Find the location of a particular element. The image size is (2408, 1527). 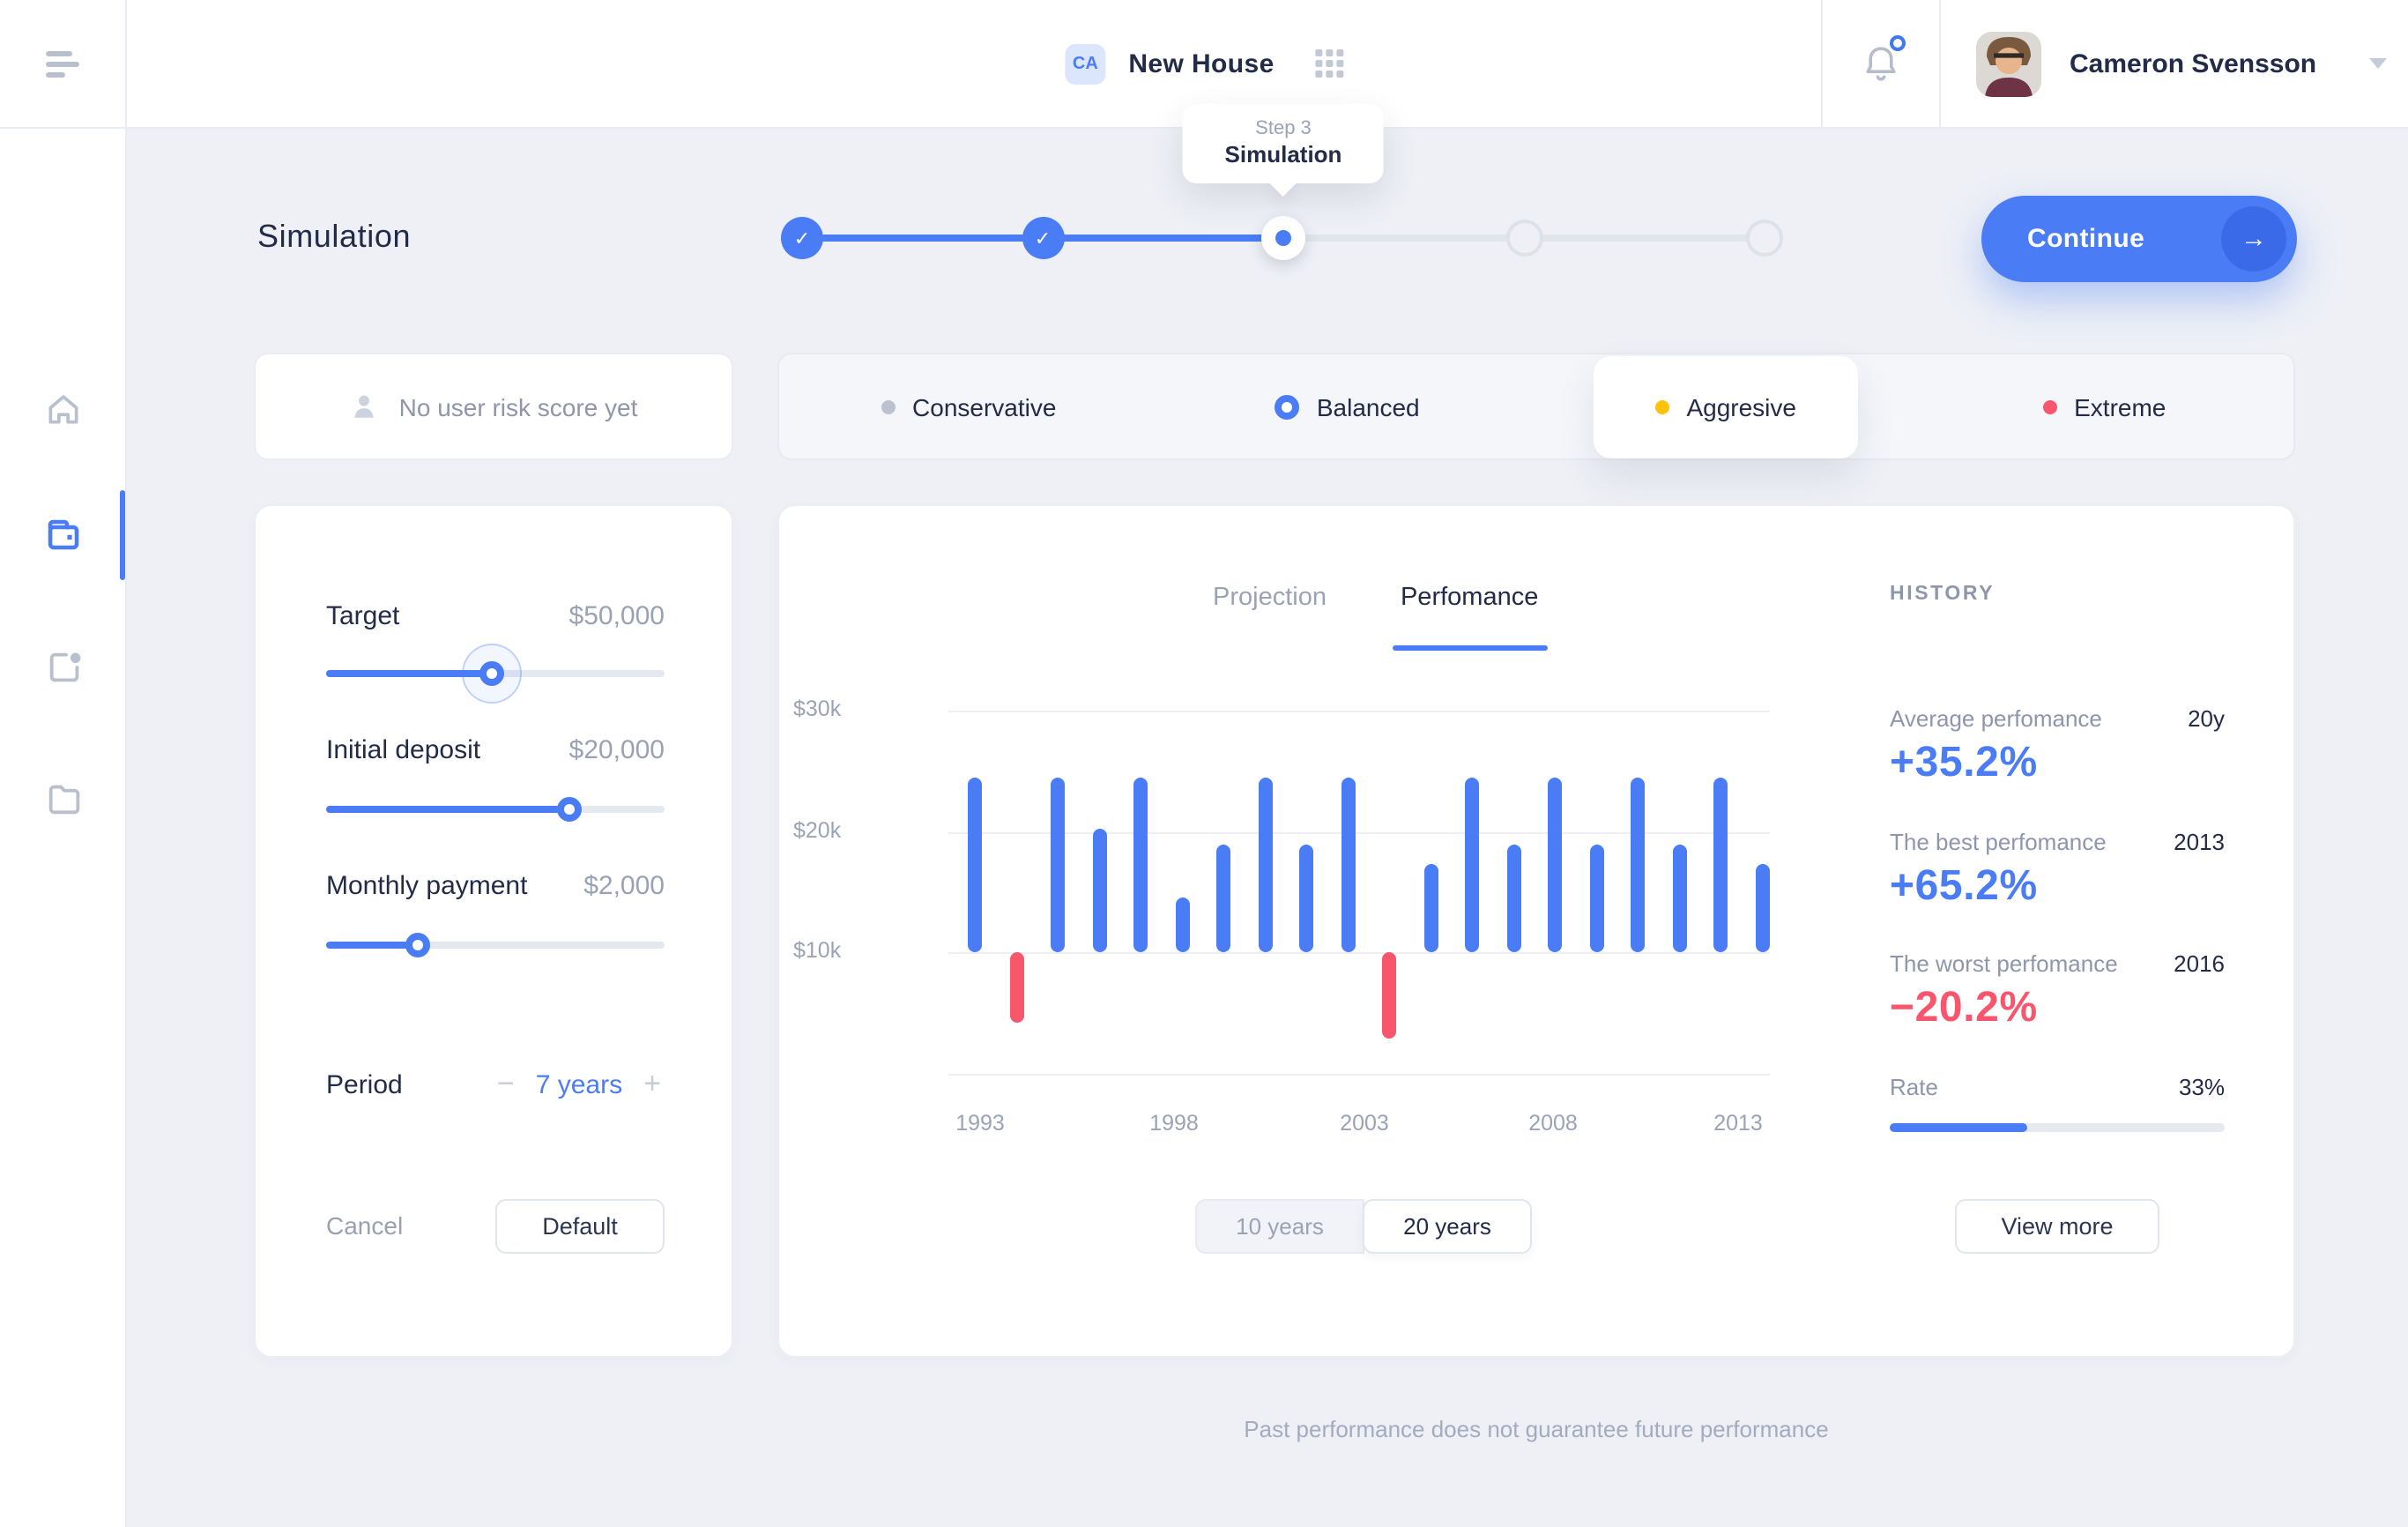

history-item-meta: 20y is located at coordinates (2206, 718).